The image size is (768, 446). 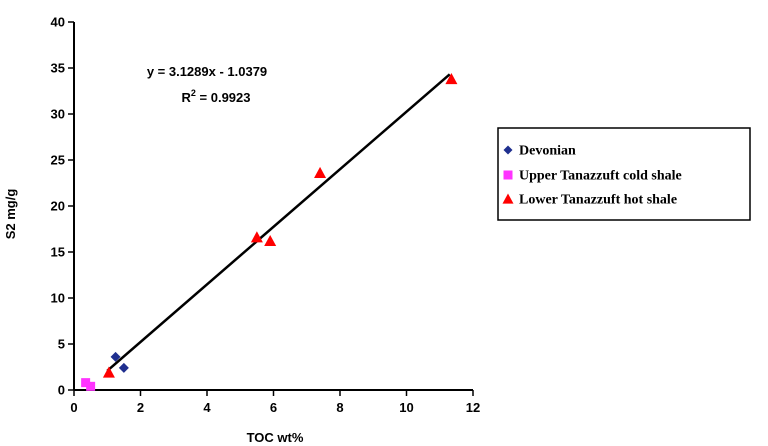 I want to click on y-tick-label: 20, so click(x=58, y=206).